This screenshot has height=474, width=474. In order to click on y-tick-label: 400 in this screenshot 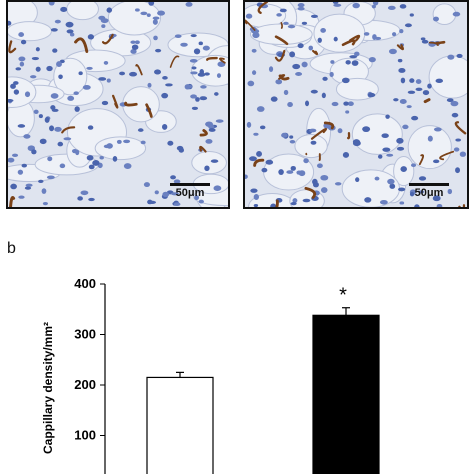, I will do `click(85, 283)`.